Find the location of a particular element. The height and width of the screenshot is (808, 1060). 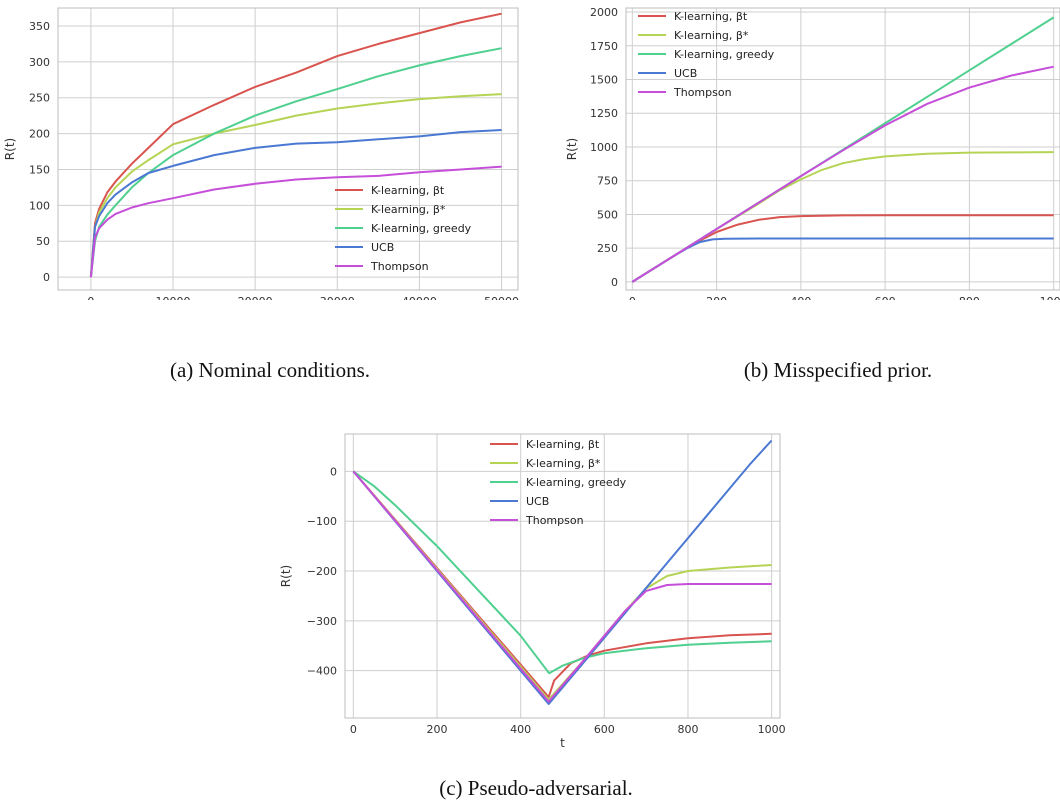

y-tick-label: 750 is located at coordinates (607, 181).